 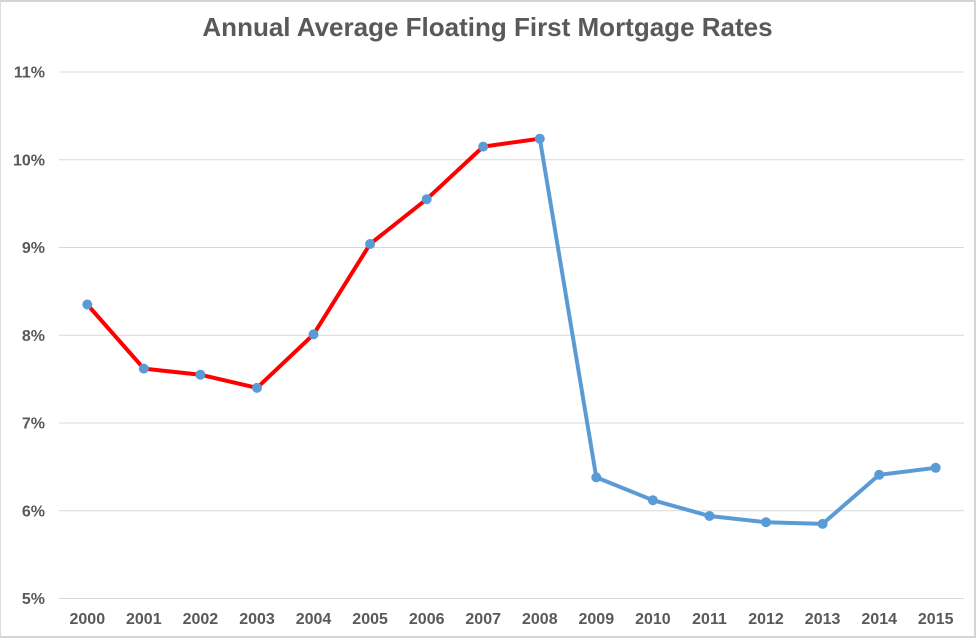 What do you see at coordinates (823, 619) in the screenshot?
I see `x-tick-label: 2013` at bounding box center [823, 619].